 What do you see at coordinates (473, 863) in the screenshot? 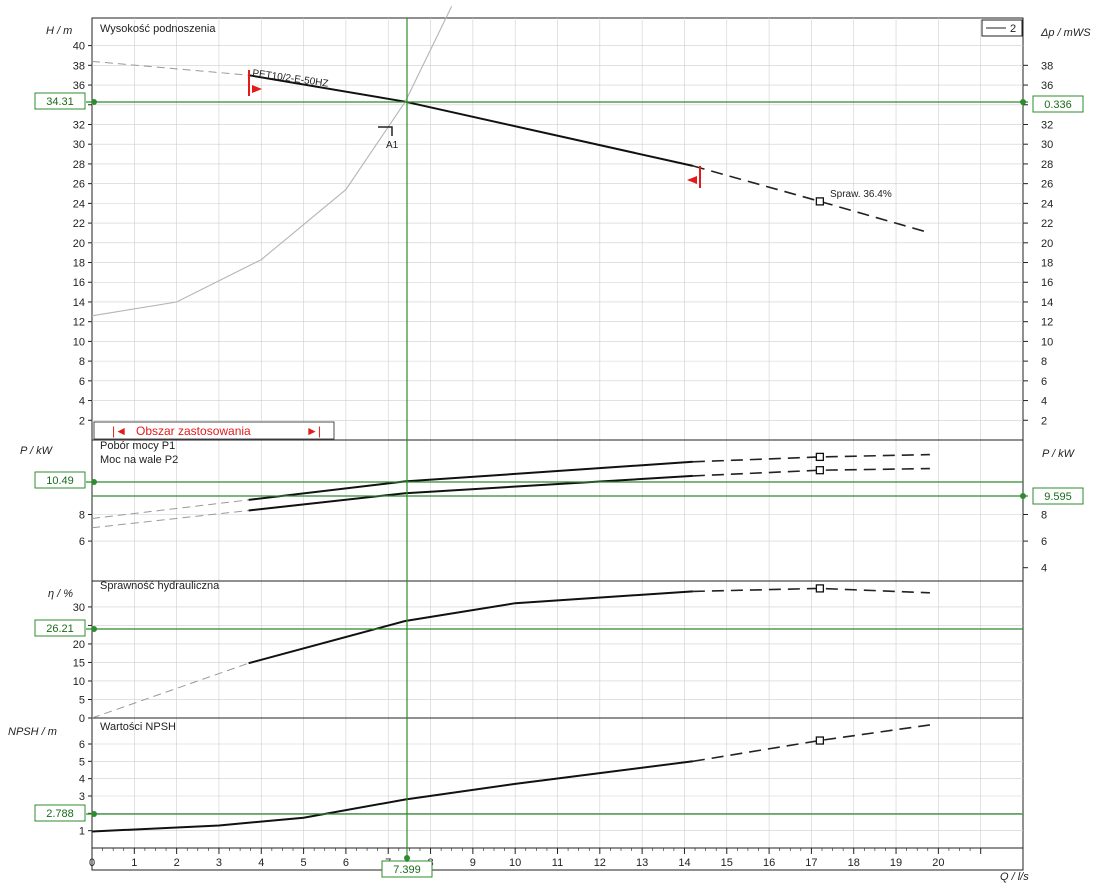
I see `x-tick-label: 9` at bounding box center [473, 863].